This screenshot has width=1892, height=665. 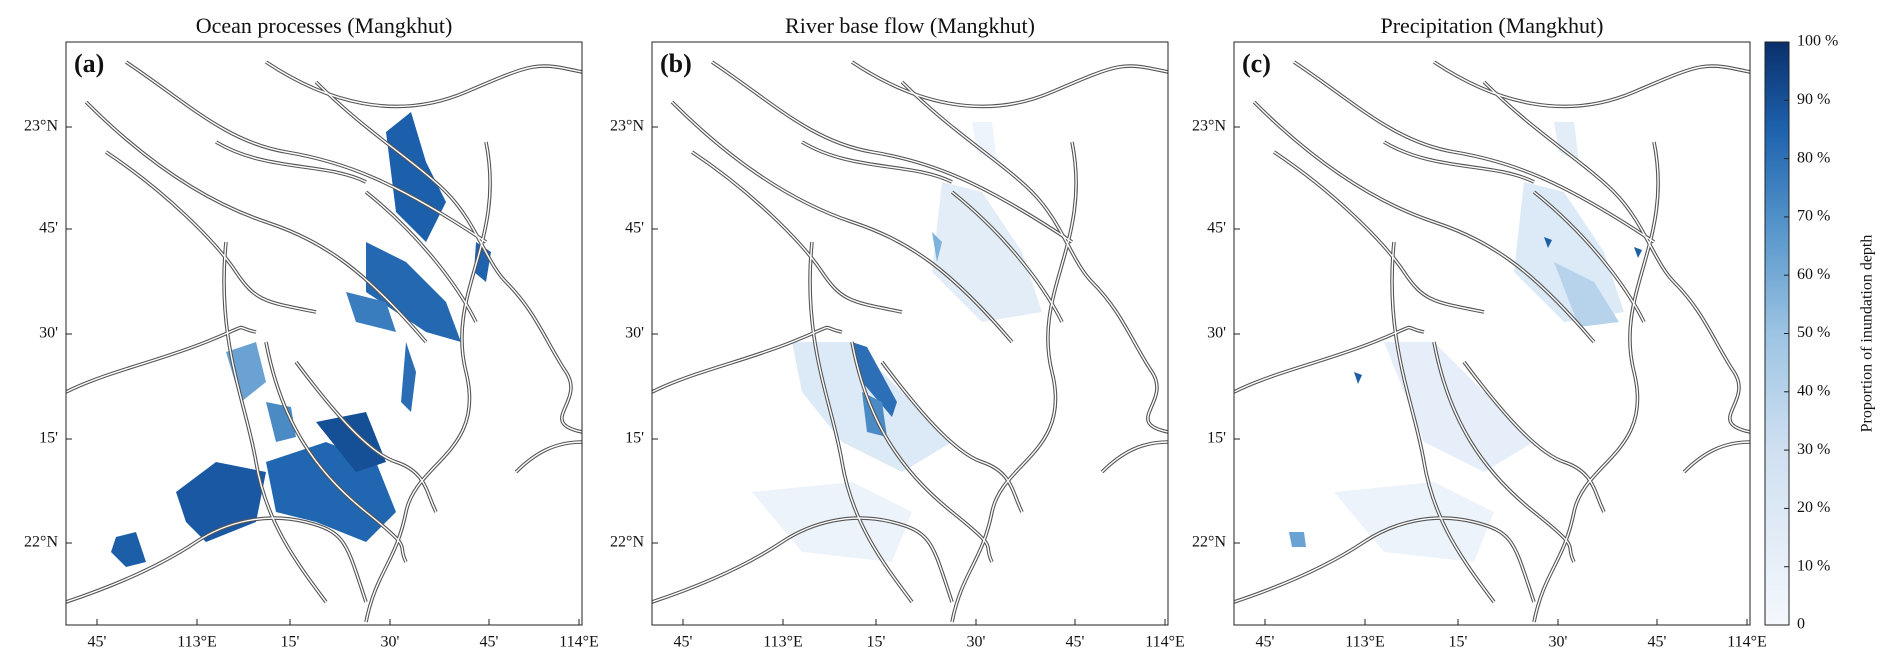 What do you see at coordinates (1813, 157) in the screenshot?
I see `colorbar-tick-label: 80 %` at bounding box center [1813, 157].